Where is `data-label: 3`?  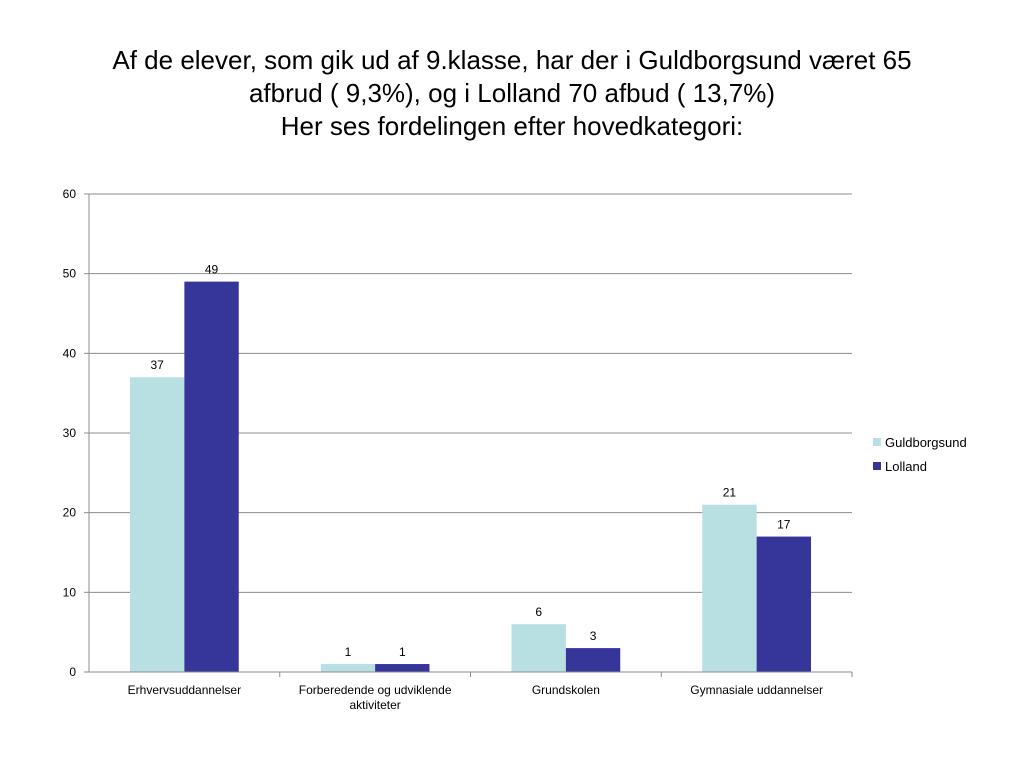
data-label: 3 is located at coordinates (593, 636).